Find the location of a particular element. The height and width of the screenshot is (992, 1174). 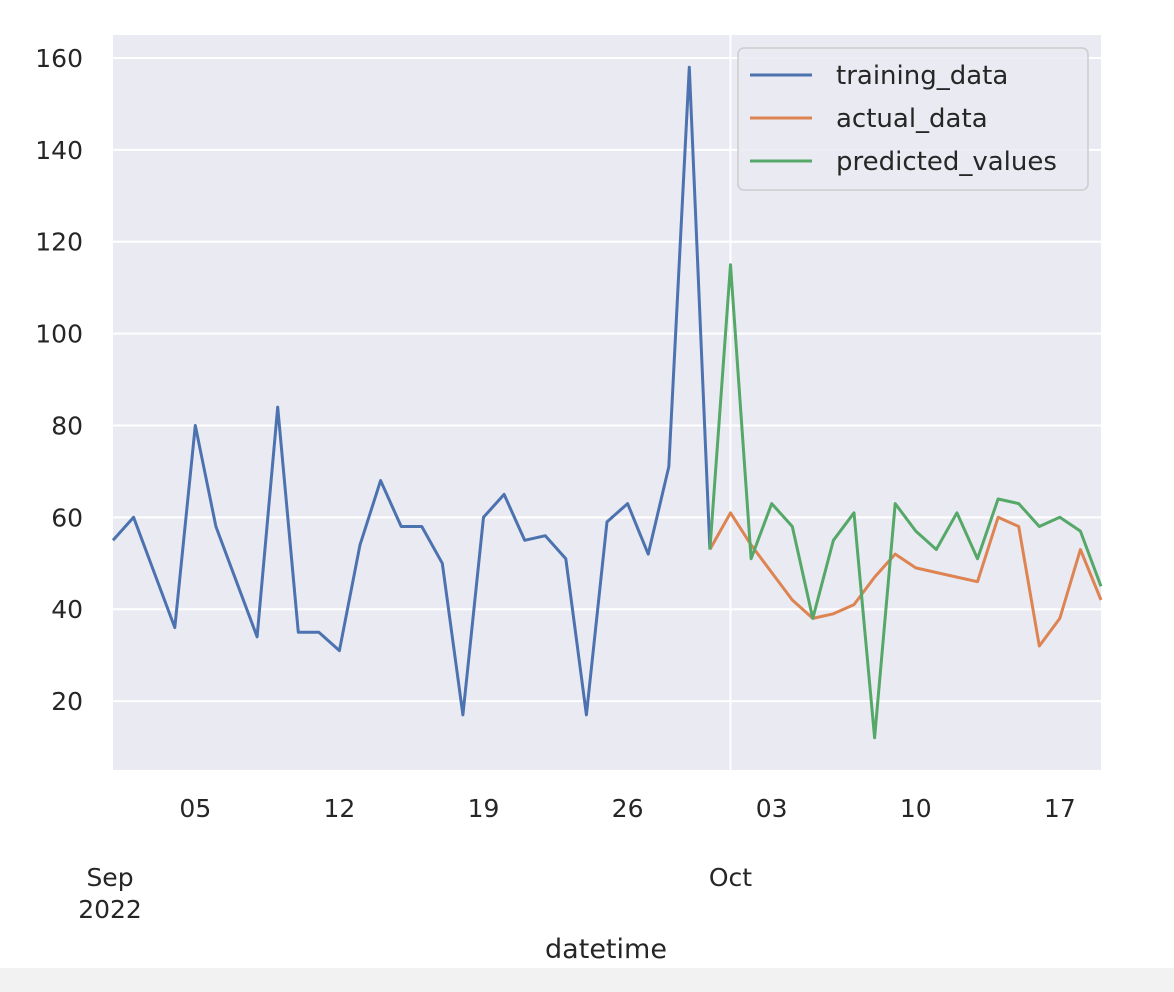

legend-label: training_data is located at coordinates (922, 76).